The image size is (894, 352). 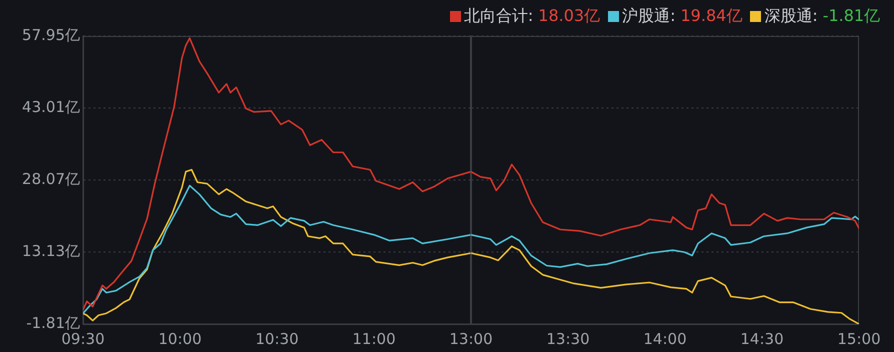 I want to click on x-tick-label: 10:00, so click(x=180, y=339).